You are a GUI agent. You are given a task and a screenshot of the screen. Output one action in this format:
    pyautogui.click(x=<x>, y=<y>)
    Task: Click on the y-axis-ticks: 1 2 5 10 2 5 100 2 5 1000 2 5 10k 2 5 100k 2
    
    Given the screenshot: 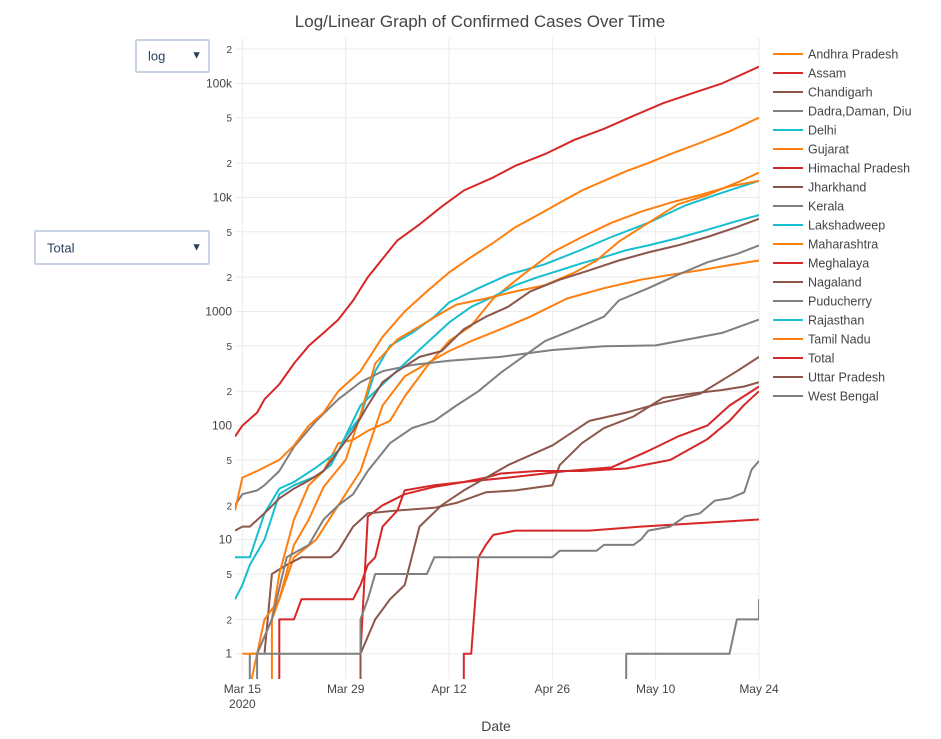 What is the action you would take?
    pyautogui.click(x=219, y=353)
    